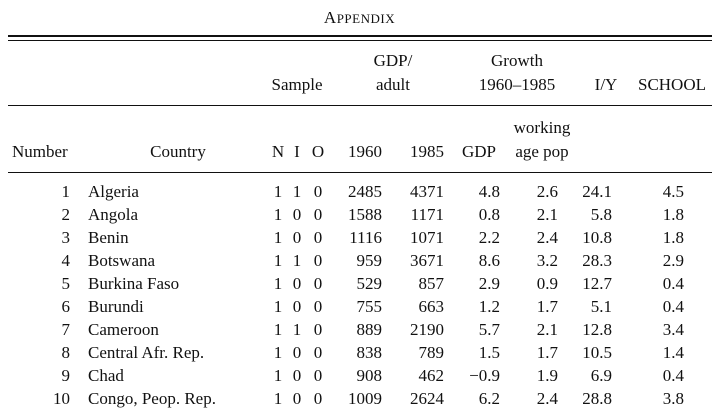 This screenshot has height=416, width=719. What do you see at coordinates (66, 352) in the screenshot?
I see `cell-number: 8` at bounding box center [66, 352].